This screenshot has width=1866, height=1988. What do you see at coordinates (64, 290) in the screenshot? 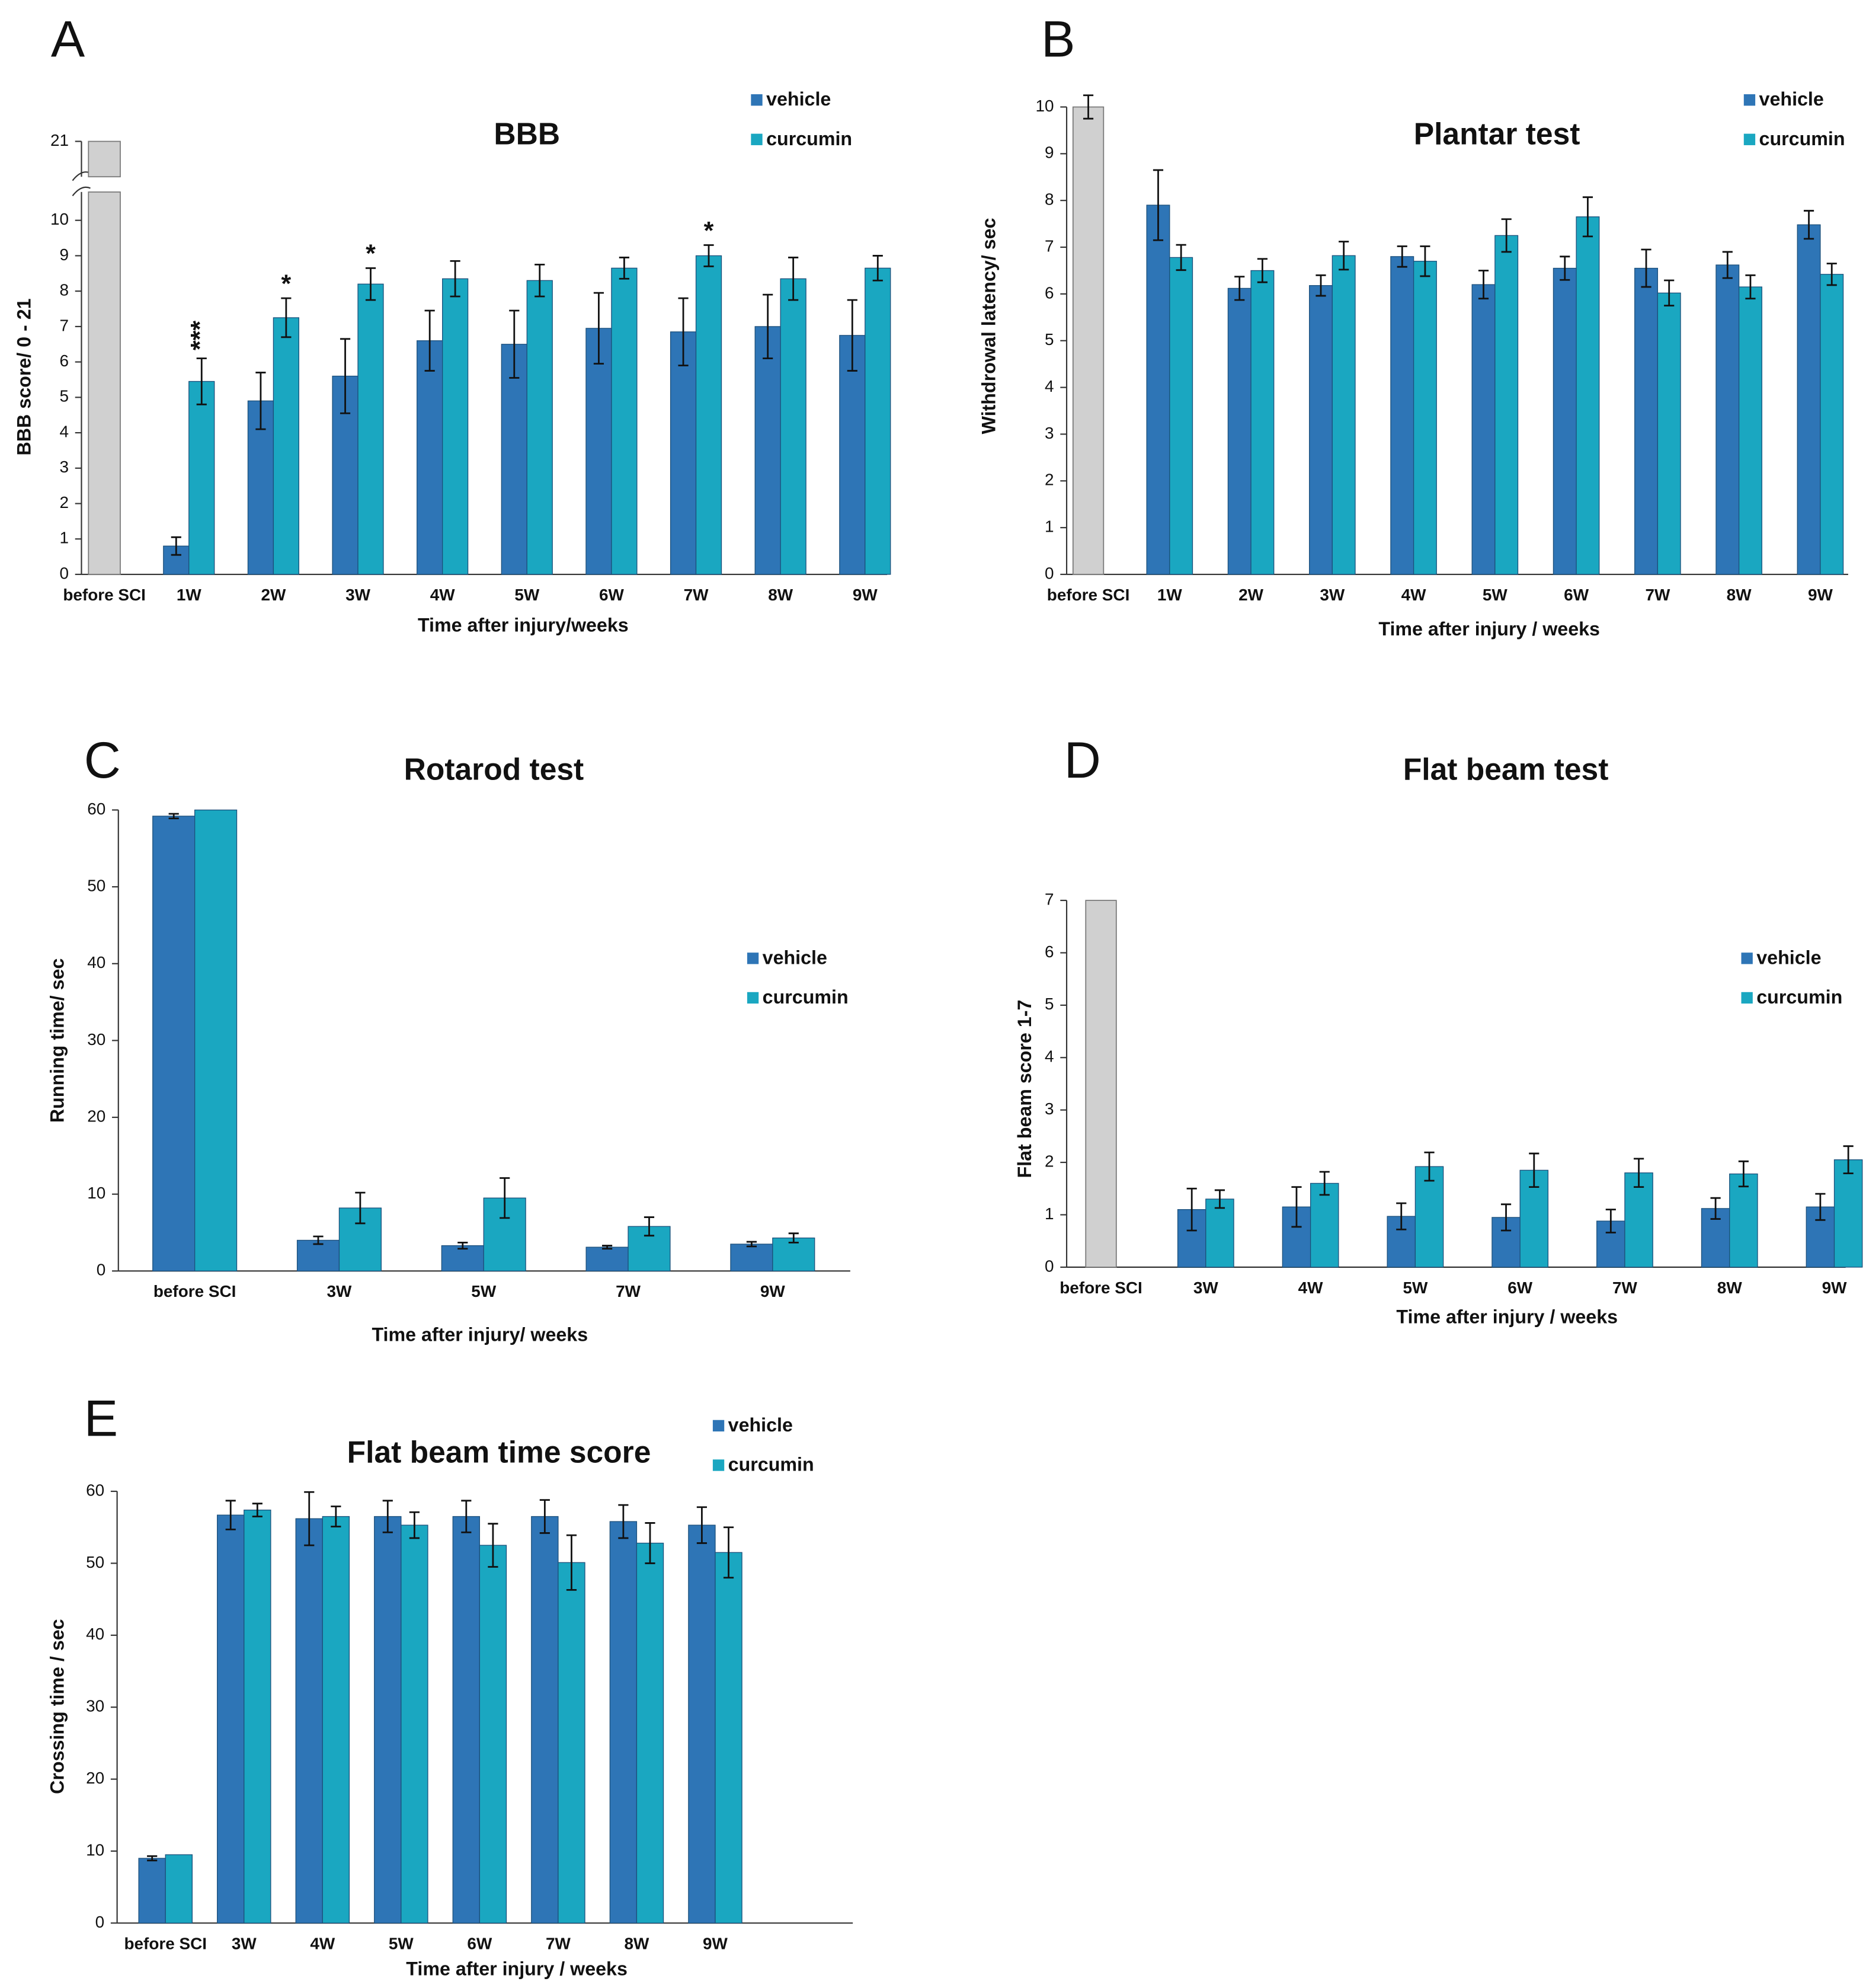
I see `y-tick-label: 8` at bounding box center [64, 290].